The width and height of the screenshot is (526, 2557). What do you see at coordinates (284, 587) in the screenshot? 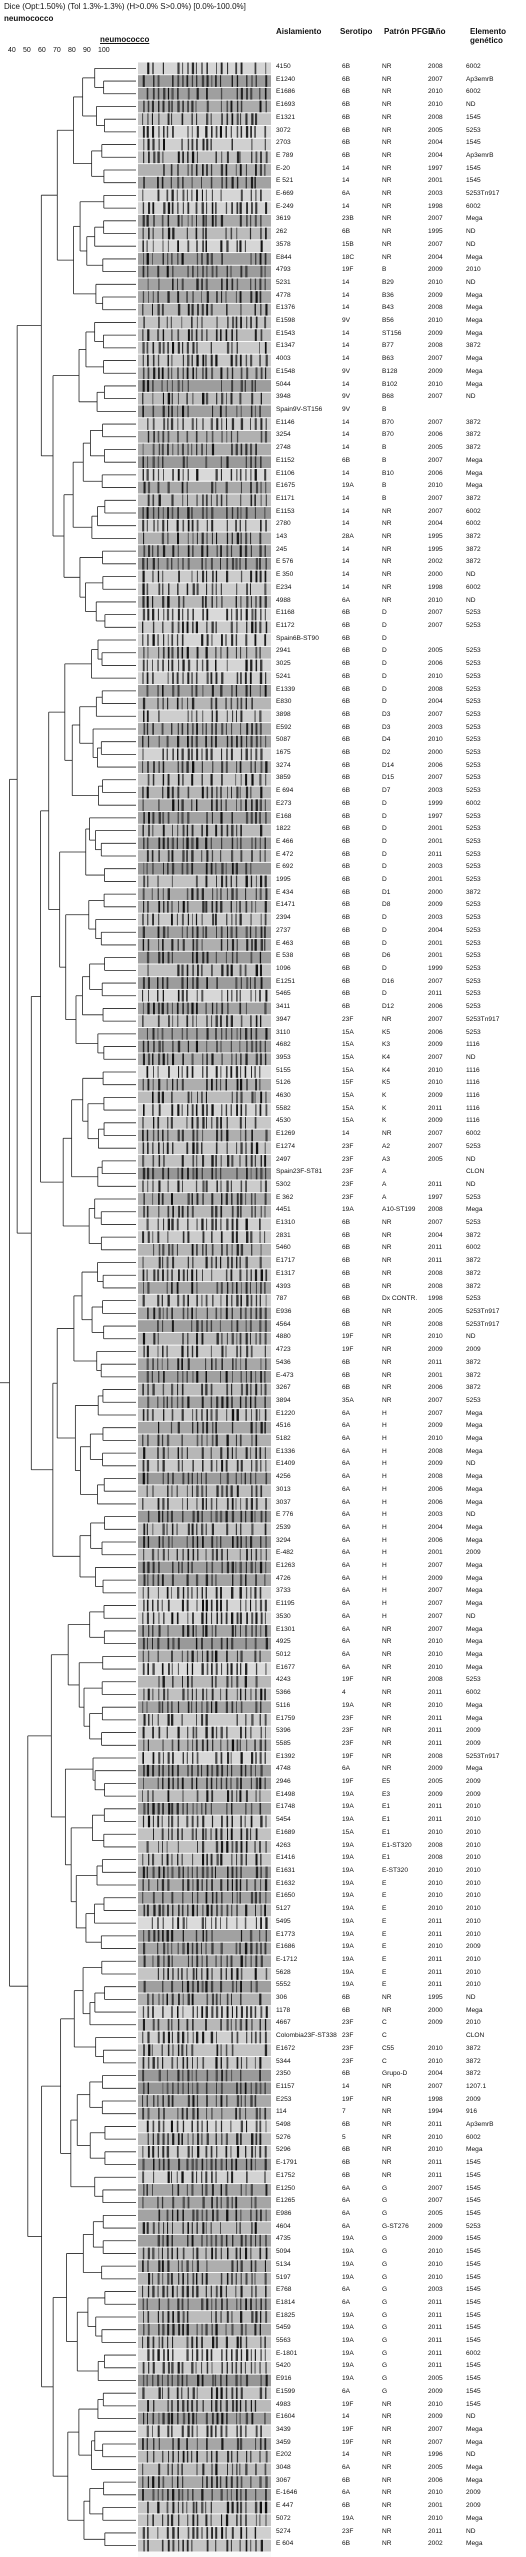
I see `aislamiento-cell: E234` at bounding box center [284, 587].